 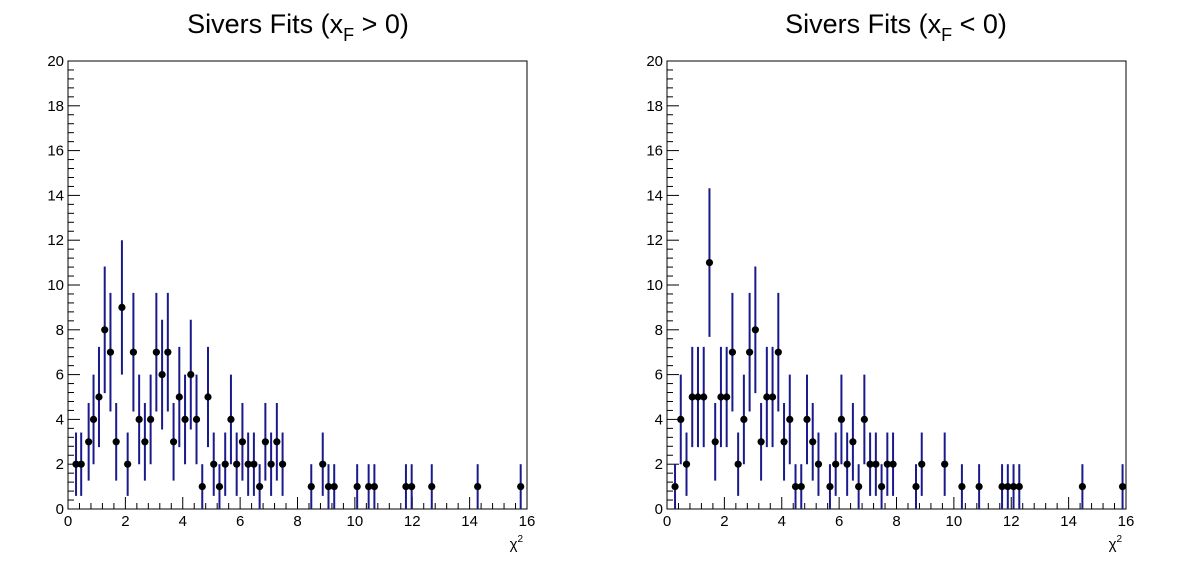 I want to click on x-tick-label: 14, so click(x=1068, y=521).